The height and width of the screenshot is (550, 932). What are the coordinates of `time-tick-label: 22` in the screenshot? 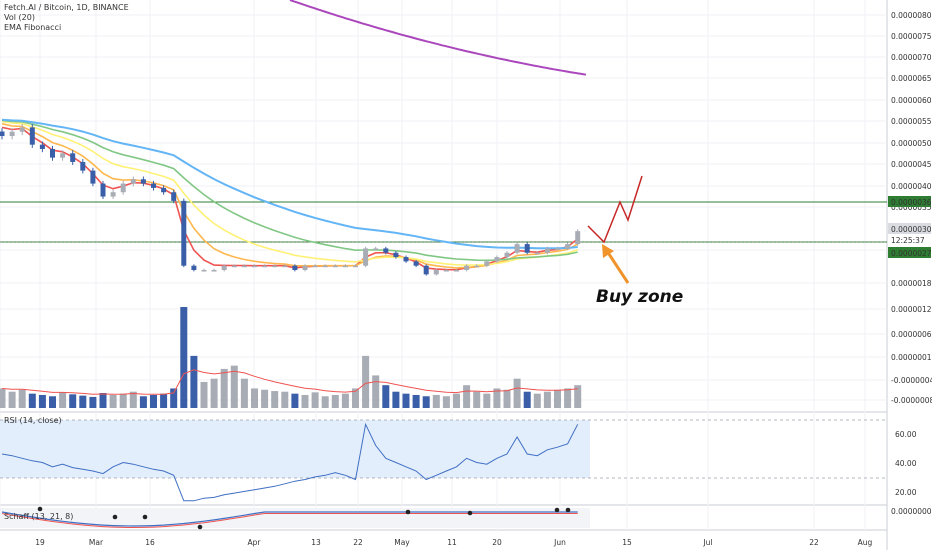 It's located at (814, 542).